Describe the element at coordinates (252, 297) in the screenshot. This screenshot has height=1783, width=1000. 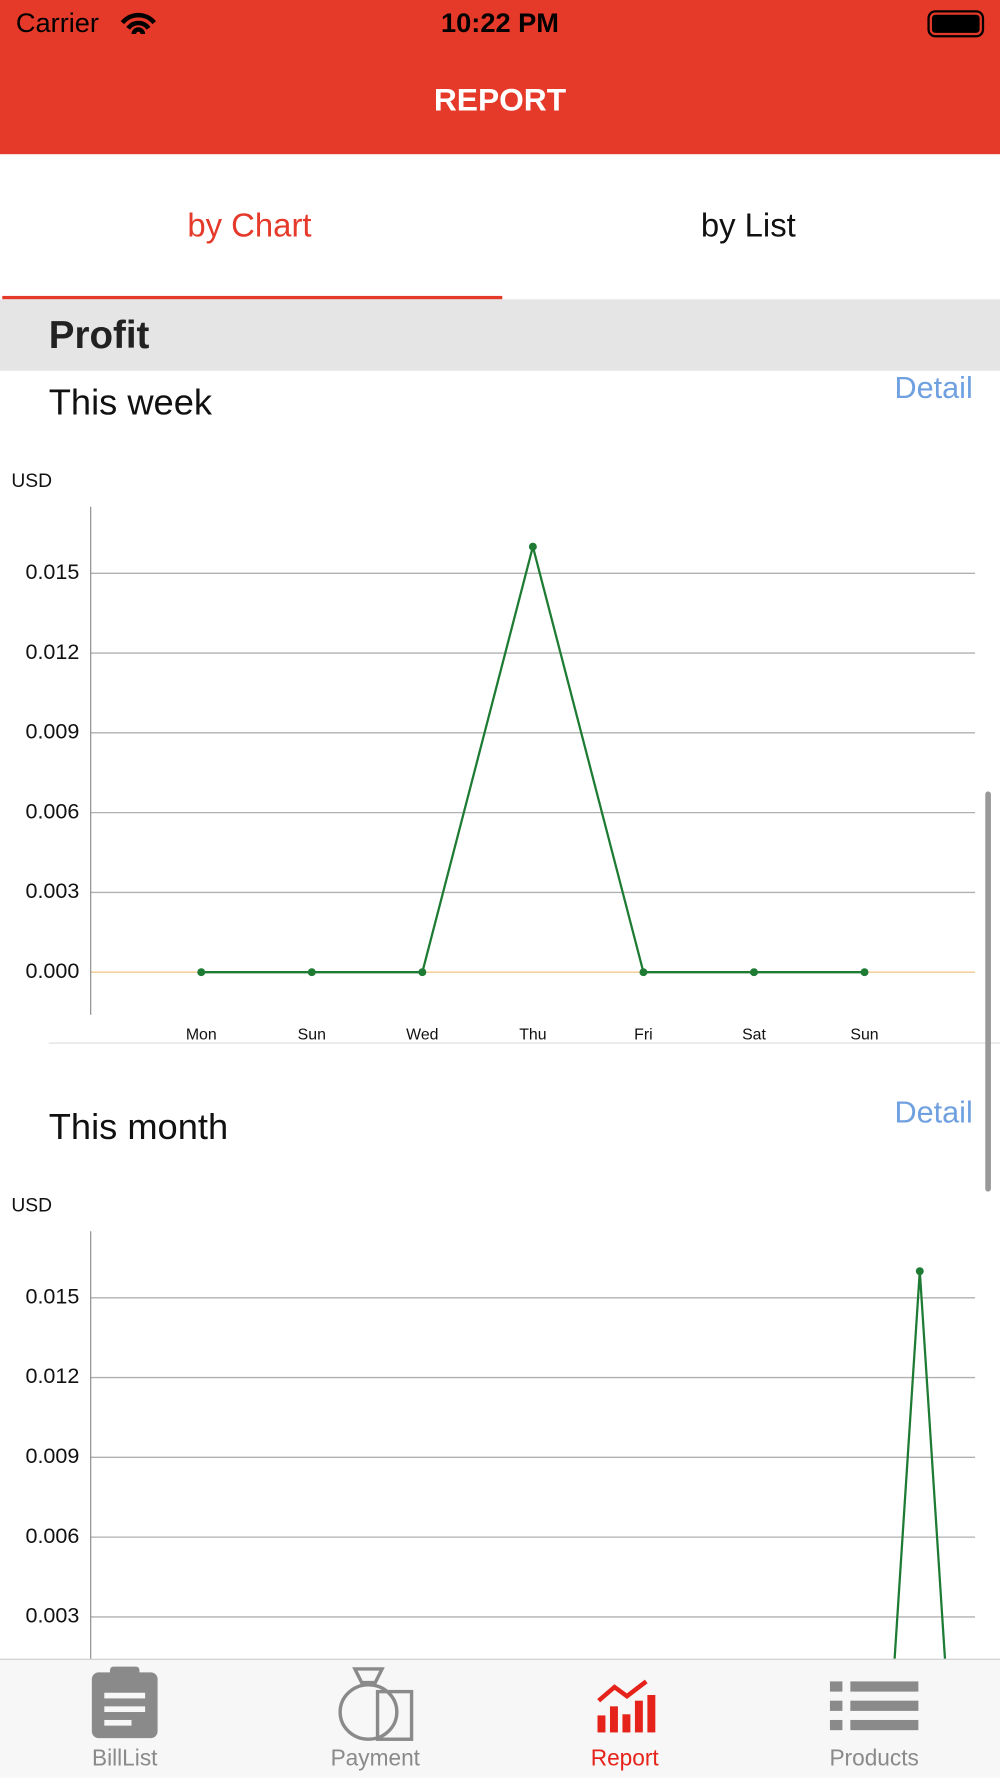
I see `tab-indicator` at that location.